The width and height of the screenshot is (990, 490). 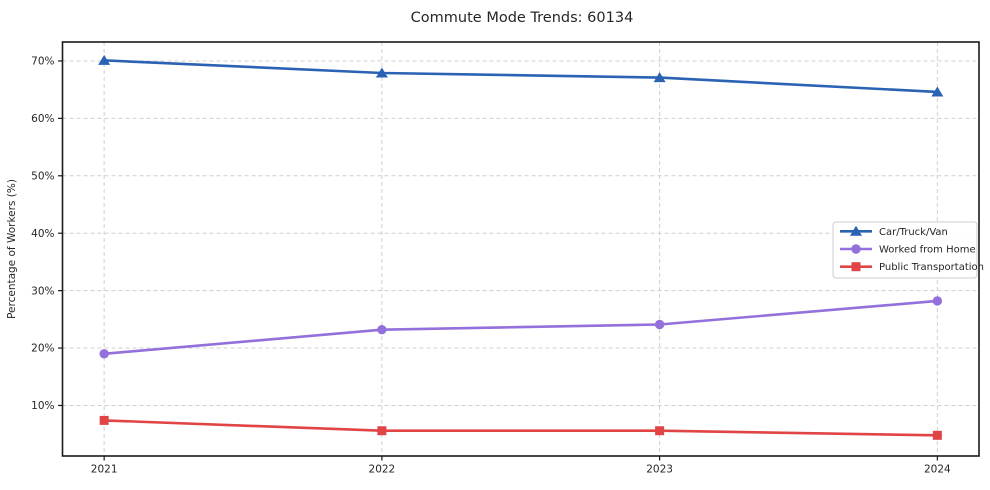 What do you see at coordinates (42, 234) in the screenshot?
I see `y-tick-label: 40%` at bounding box center [42, 234].